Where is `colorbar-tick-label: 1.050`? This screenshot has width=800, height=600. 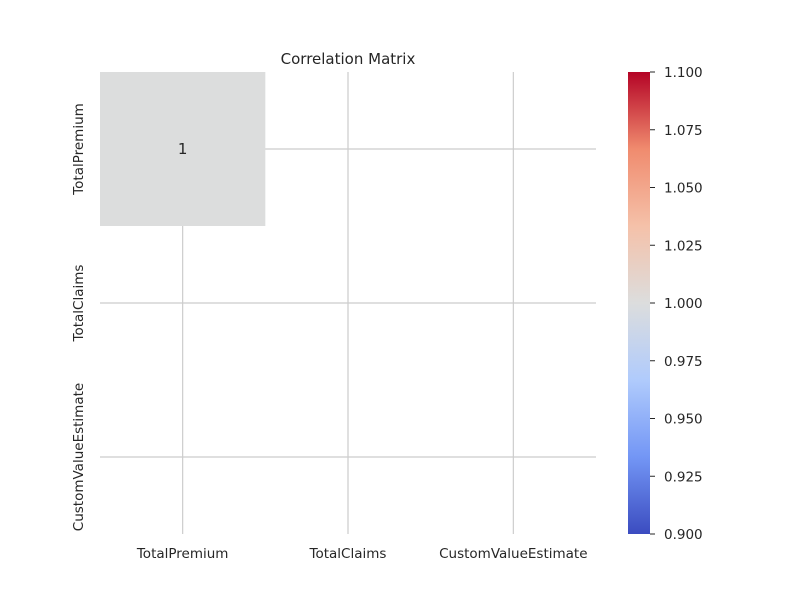
colorbar-tick-label: 1.050 is located at coordinates (683, 189).